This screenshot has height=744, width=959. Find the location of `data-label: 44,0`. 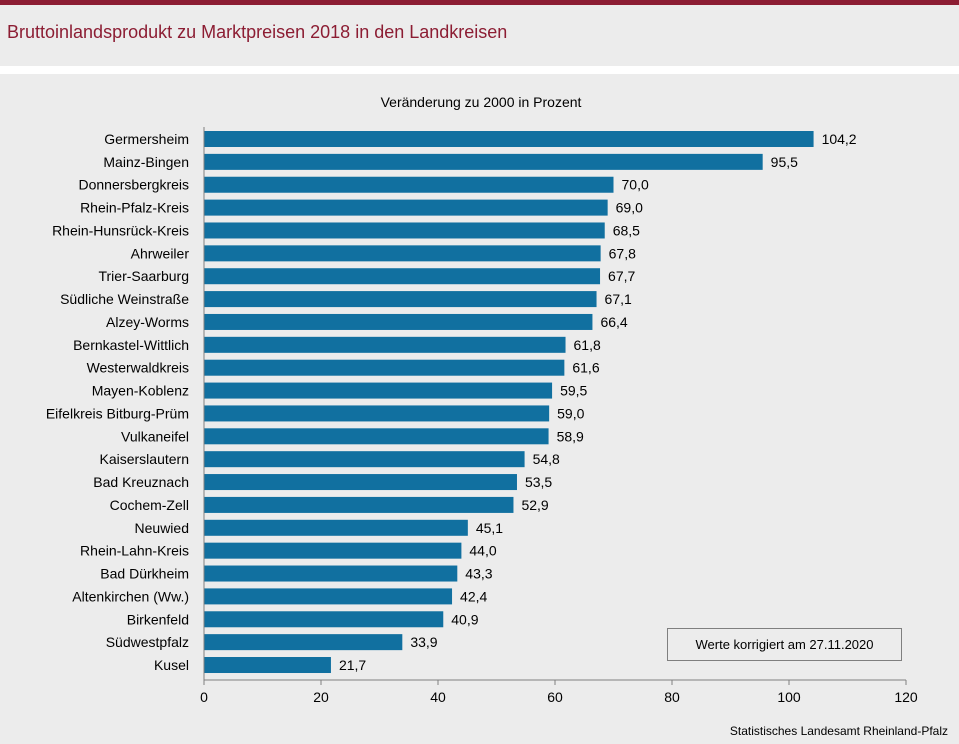

data-label: 44,0 is located at coordinates (482, 551).